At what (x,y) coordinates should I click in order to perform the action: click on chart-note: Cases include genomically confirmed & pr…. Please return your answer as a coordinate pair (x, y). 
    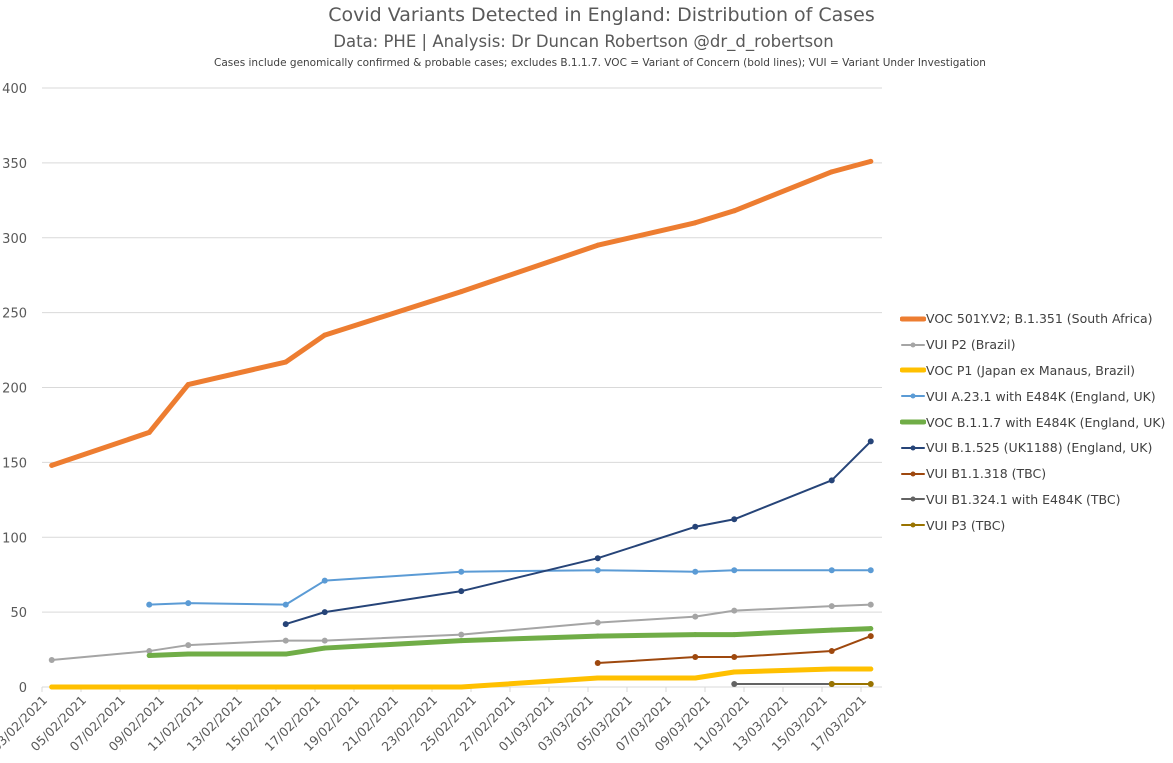
    Looking at the image, I should click on (600, 63).